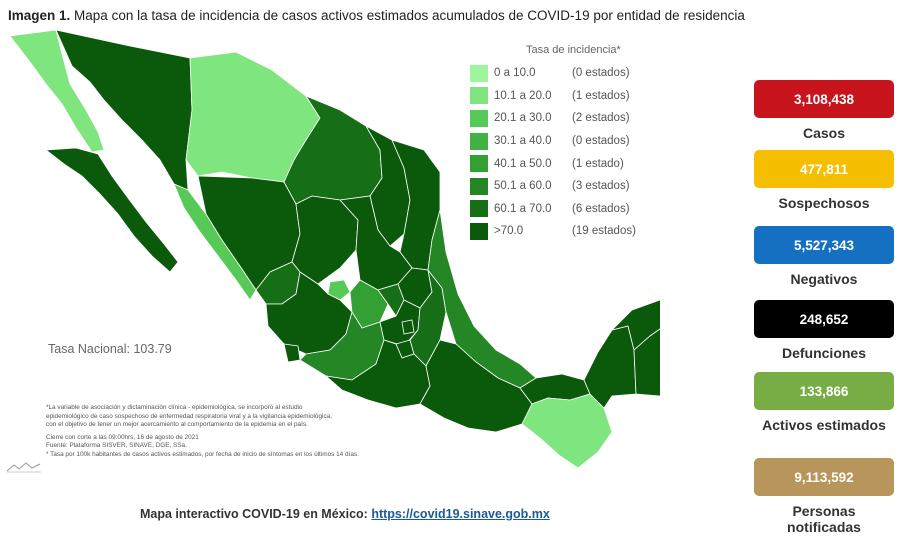 The height and width of the screenshot is (538, 920). Describe the element at coordinates (325, 240) in the screenshot. I see `state-zacatecas` at that location.